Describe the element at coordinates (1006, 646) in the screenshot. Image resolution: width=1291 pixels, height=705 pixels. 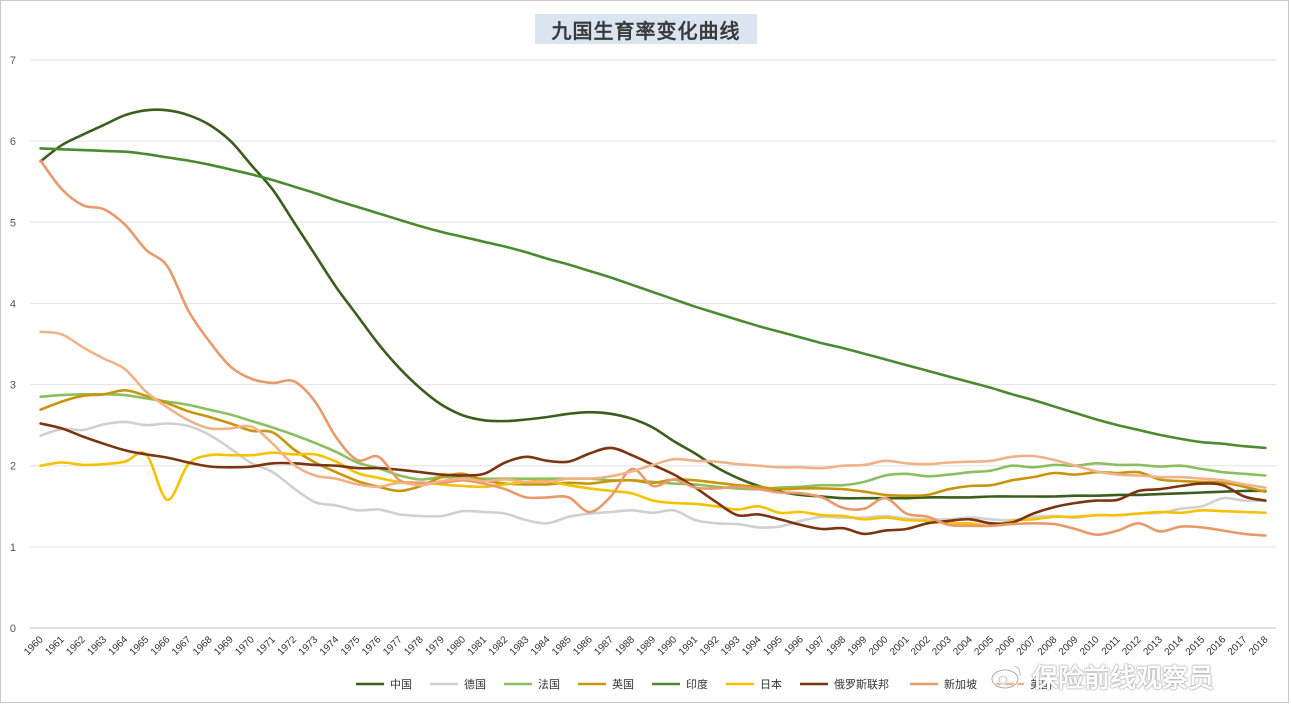
I see `x-tick-label: 2006` at that location.